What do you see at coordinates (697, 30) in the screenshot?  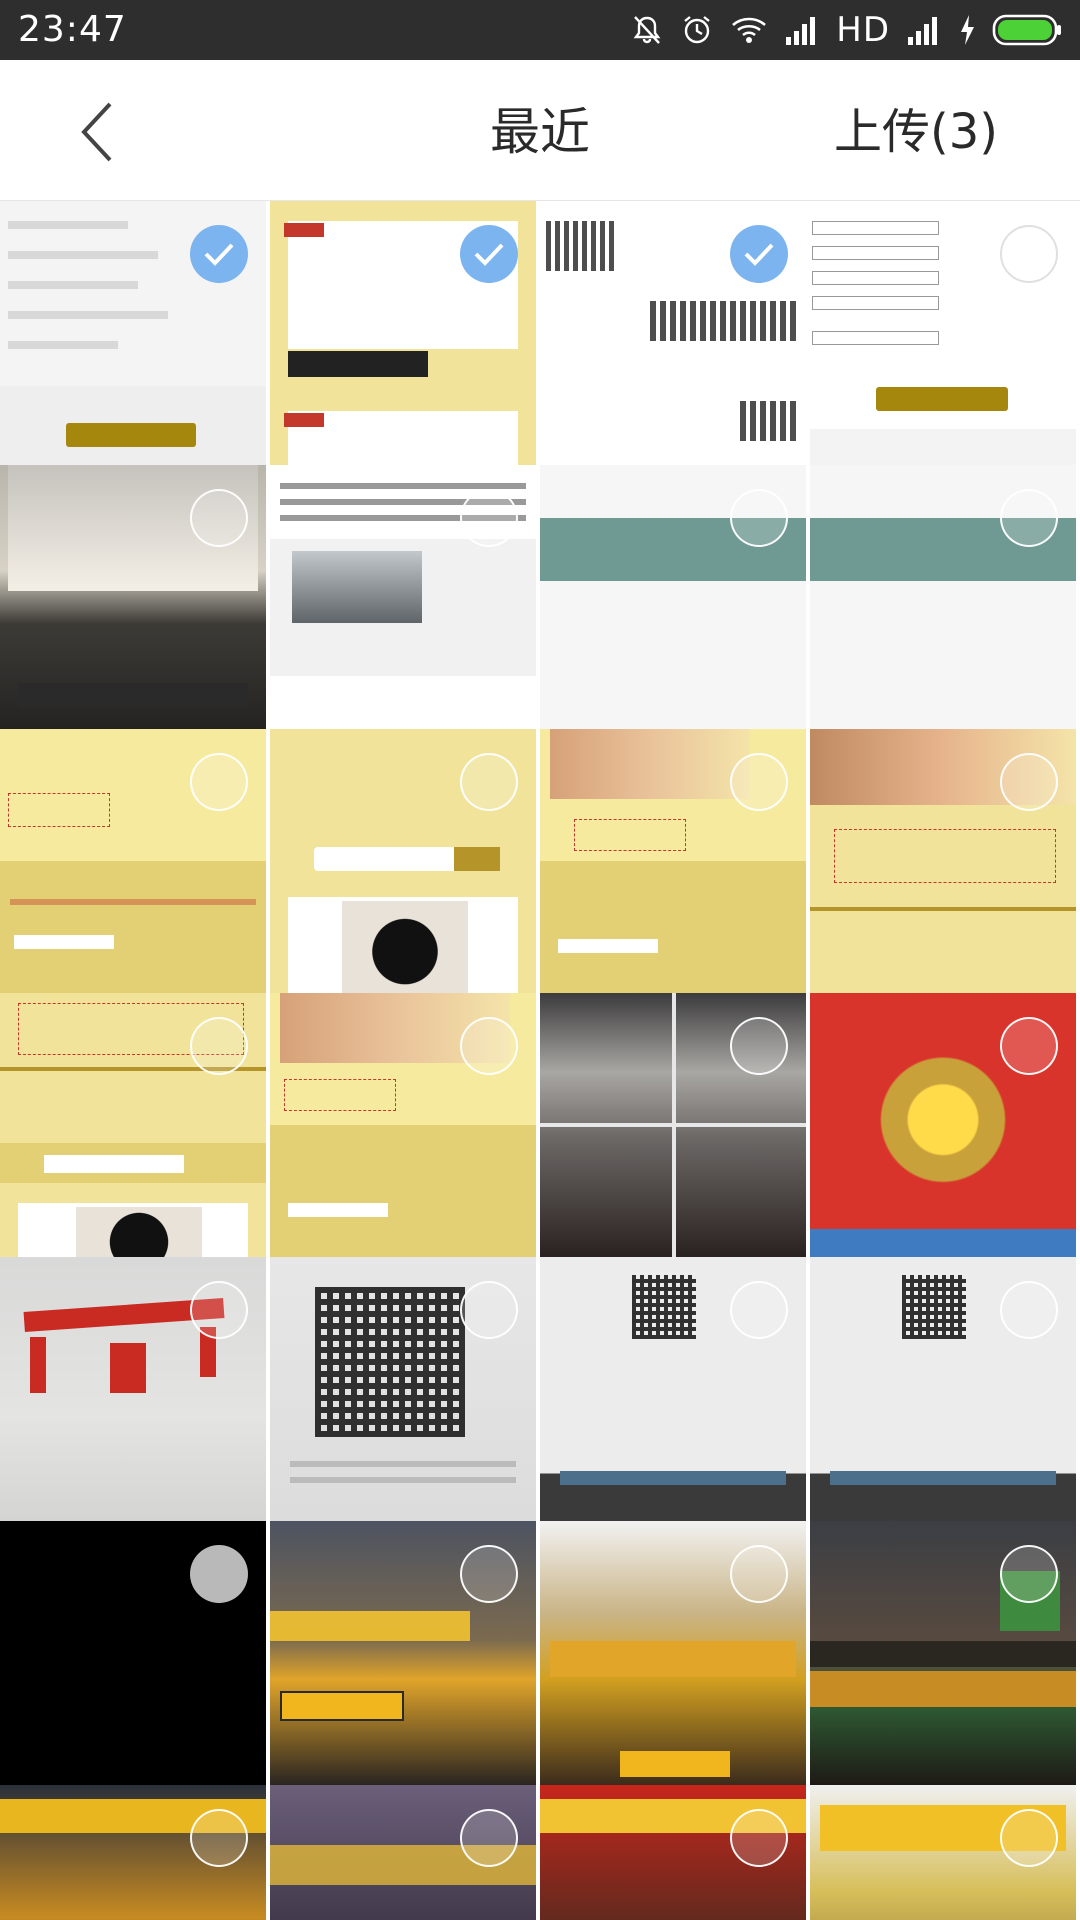 I see `alarm-icon` at bounding box center [697, 30].